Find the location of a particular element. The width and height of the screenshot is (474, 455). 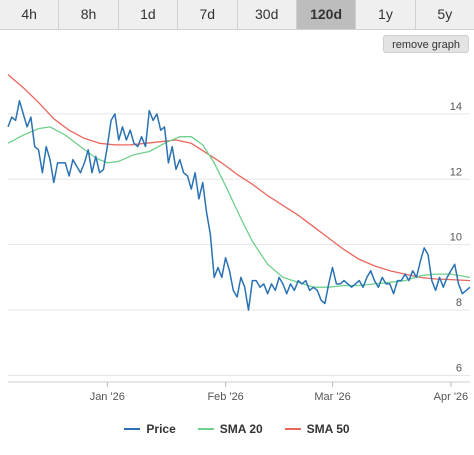

tab-1d: 1d is located at coordinates (148, 14).